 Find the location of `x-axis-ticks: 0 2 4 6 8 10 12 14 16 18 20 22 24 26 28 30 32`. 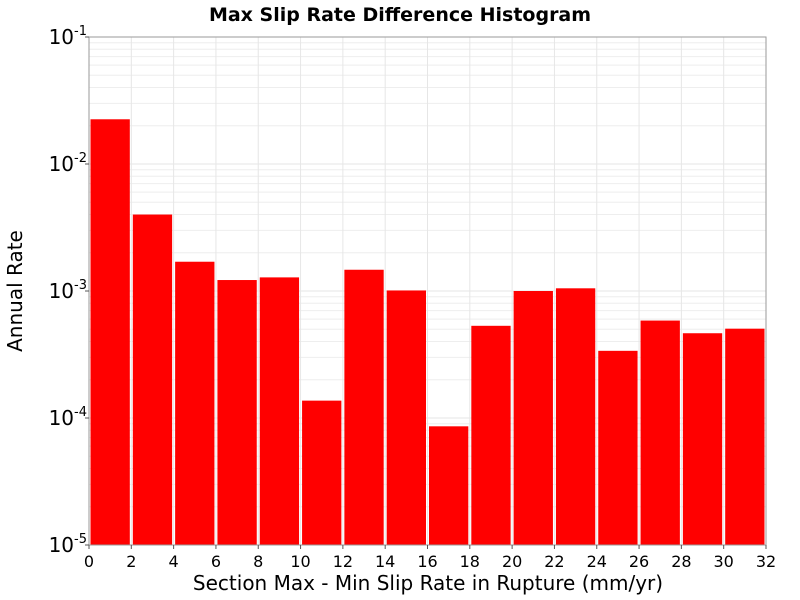

x-axis-ticks: 0 2 4 6 8 10 12 14 16 18 20 22 24 26 28 30 32 is located at coordinates (430, 558).